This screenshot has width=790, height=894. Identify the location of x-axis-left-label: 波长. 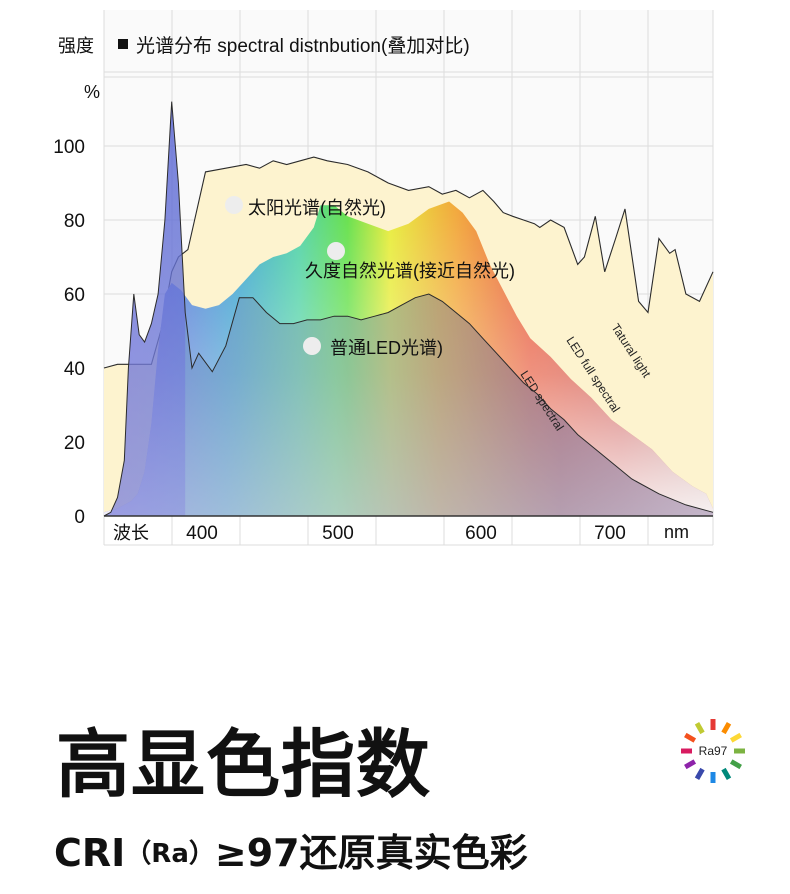
(131, 533).